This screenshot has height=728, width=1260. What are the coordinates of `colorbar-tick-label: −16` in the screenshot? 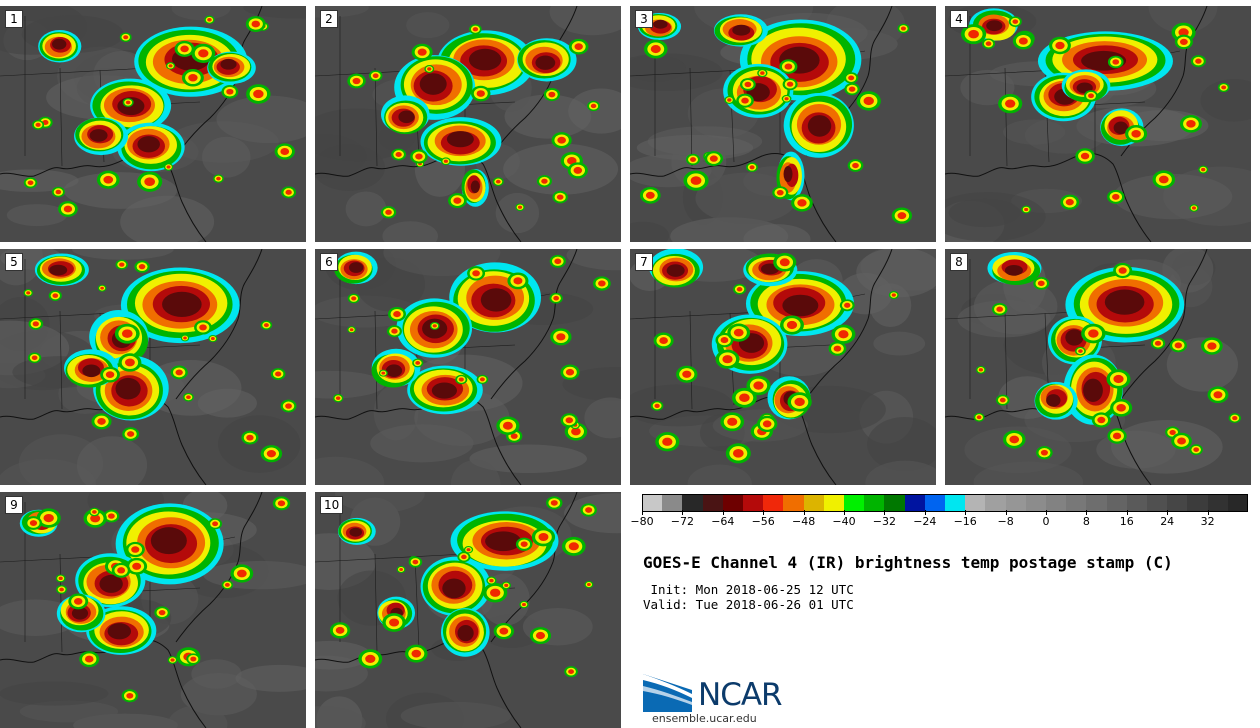 It's located at (965, 521).